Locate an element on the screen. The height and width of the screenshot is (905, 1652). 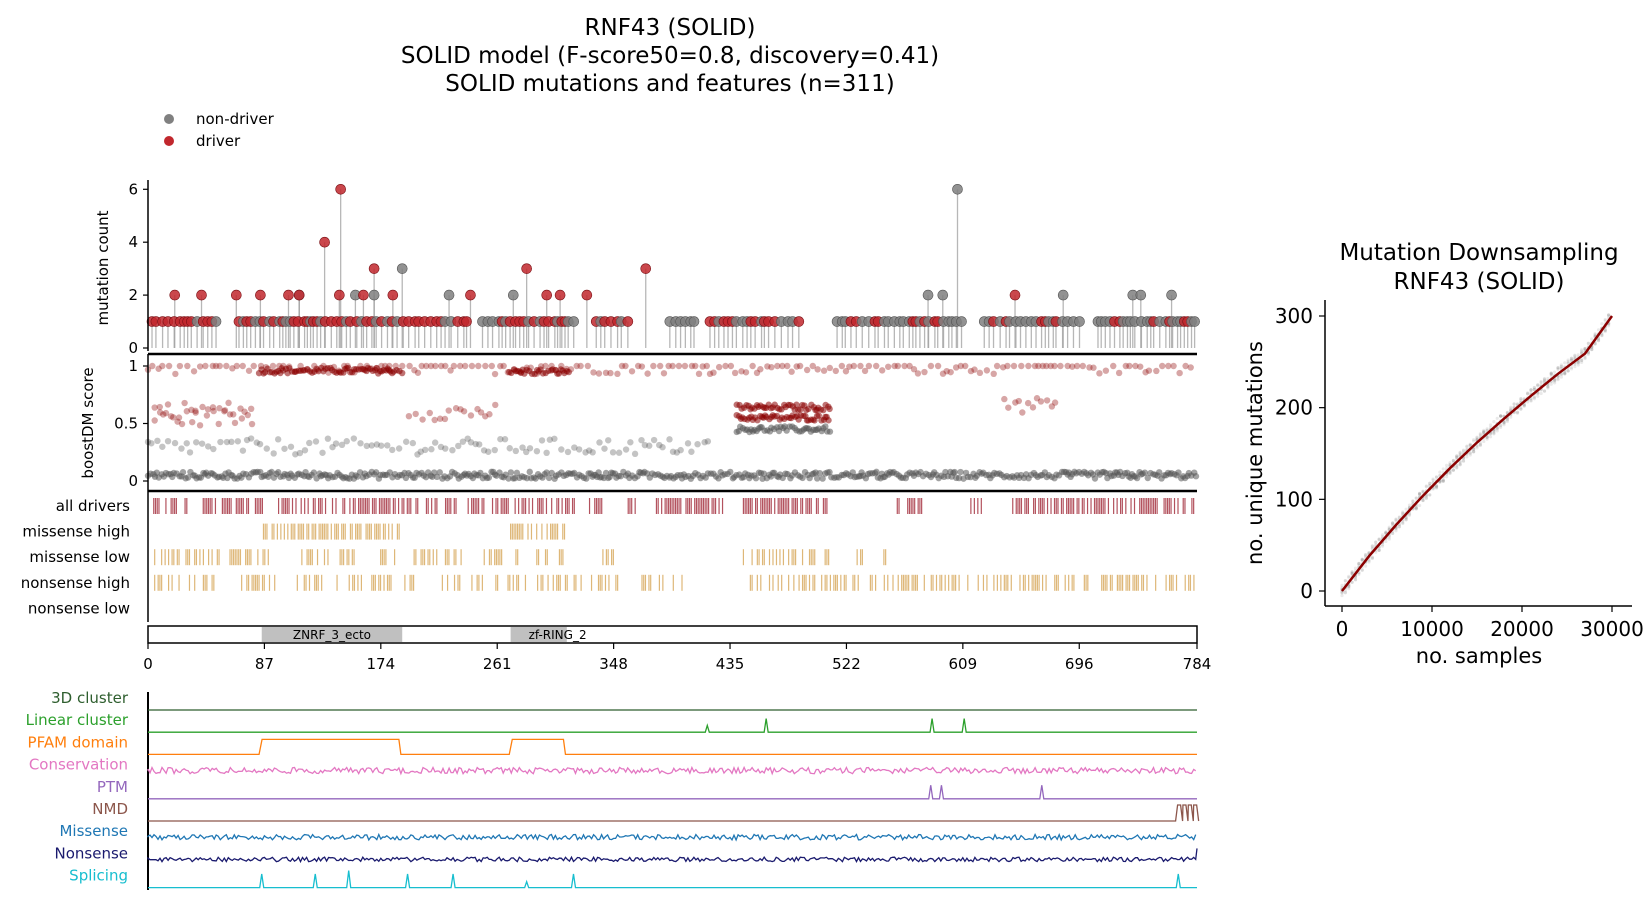
pfam-domain-block is located at coordinates (538, 634).